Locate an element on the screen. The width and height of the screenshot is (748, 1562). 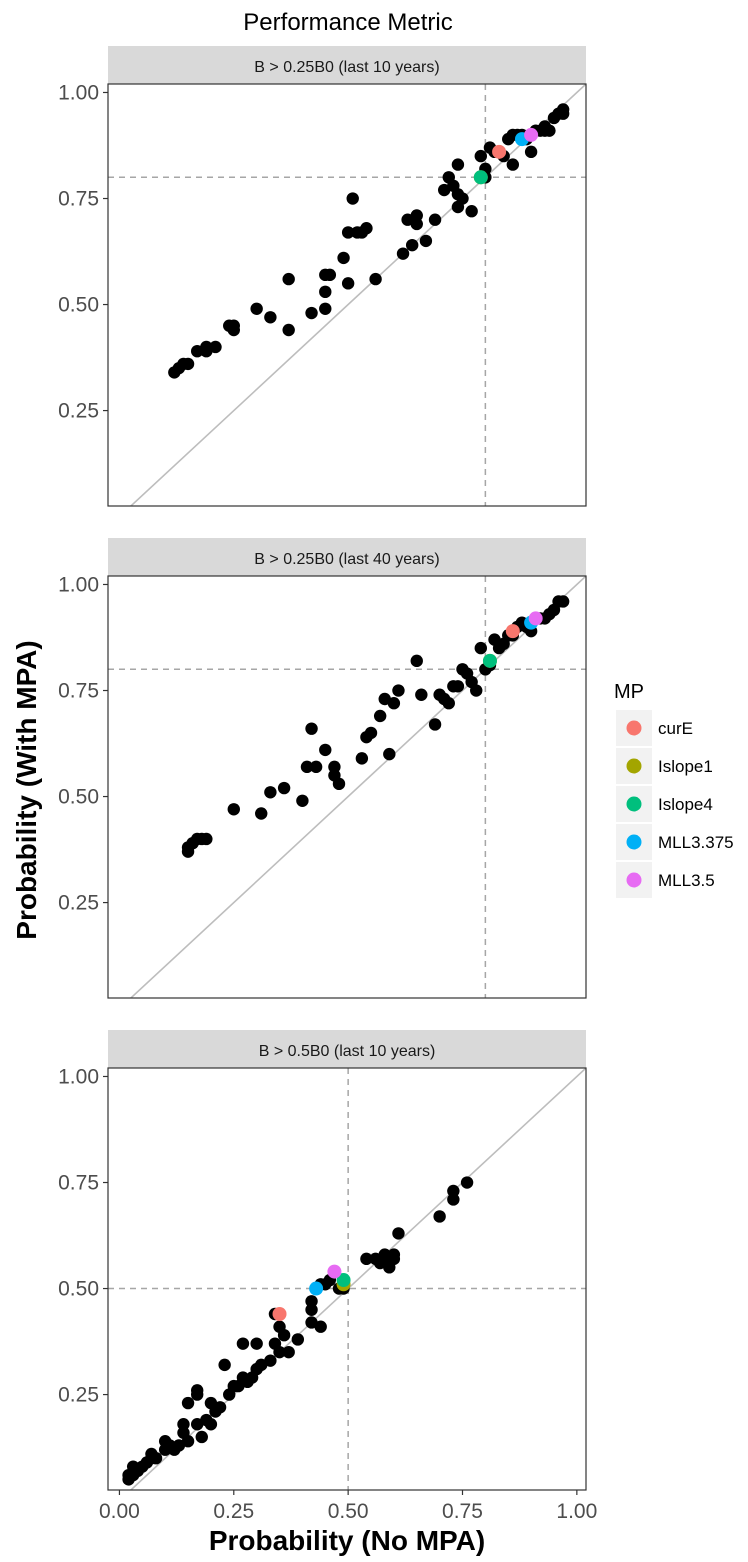
legend-label: curE is located at coordinates (675, 728).